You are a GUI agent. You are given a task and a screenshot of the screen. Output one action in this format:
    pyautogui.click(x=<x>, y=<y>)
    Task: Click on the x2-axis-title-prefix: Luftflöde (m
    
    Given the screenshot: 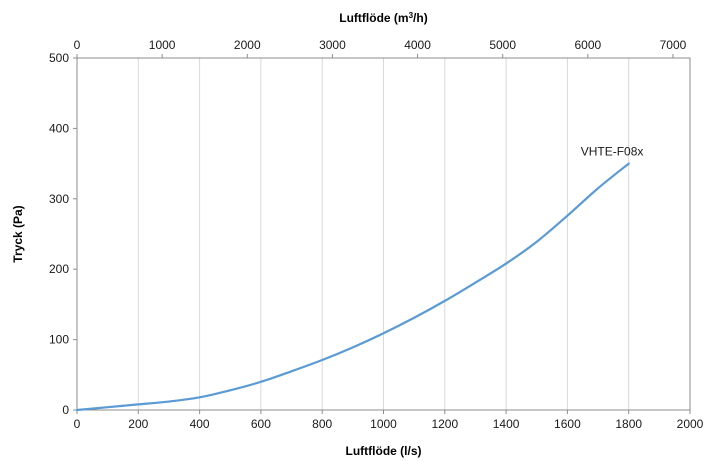 What is the action you would take?
    pyautogui.click(x=373, y=18)
    